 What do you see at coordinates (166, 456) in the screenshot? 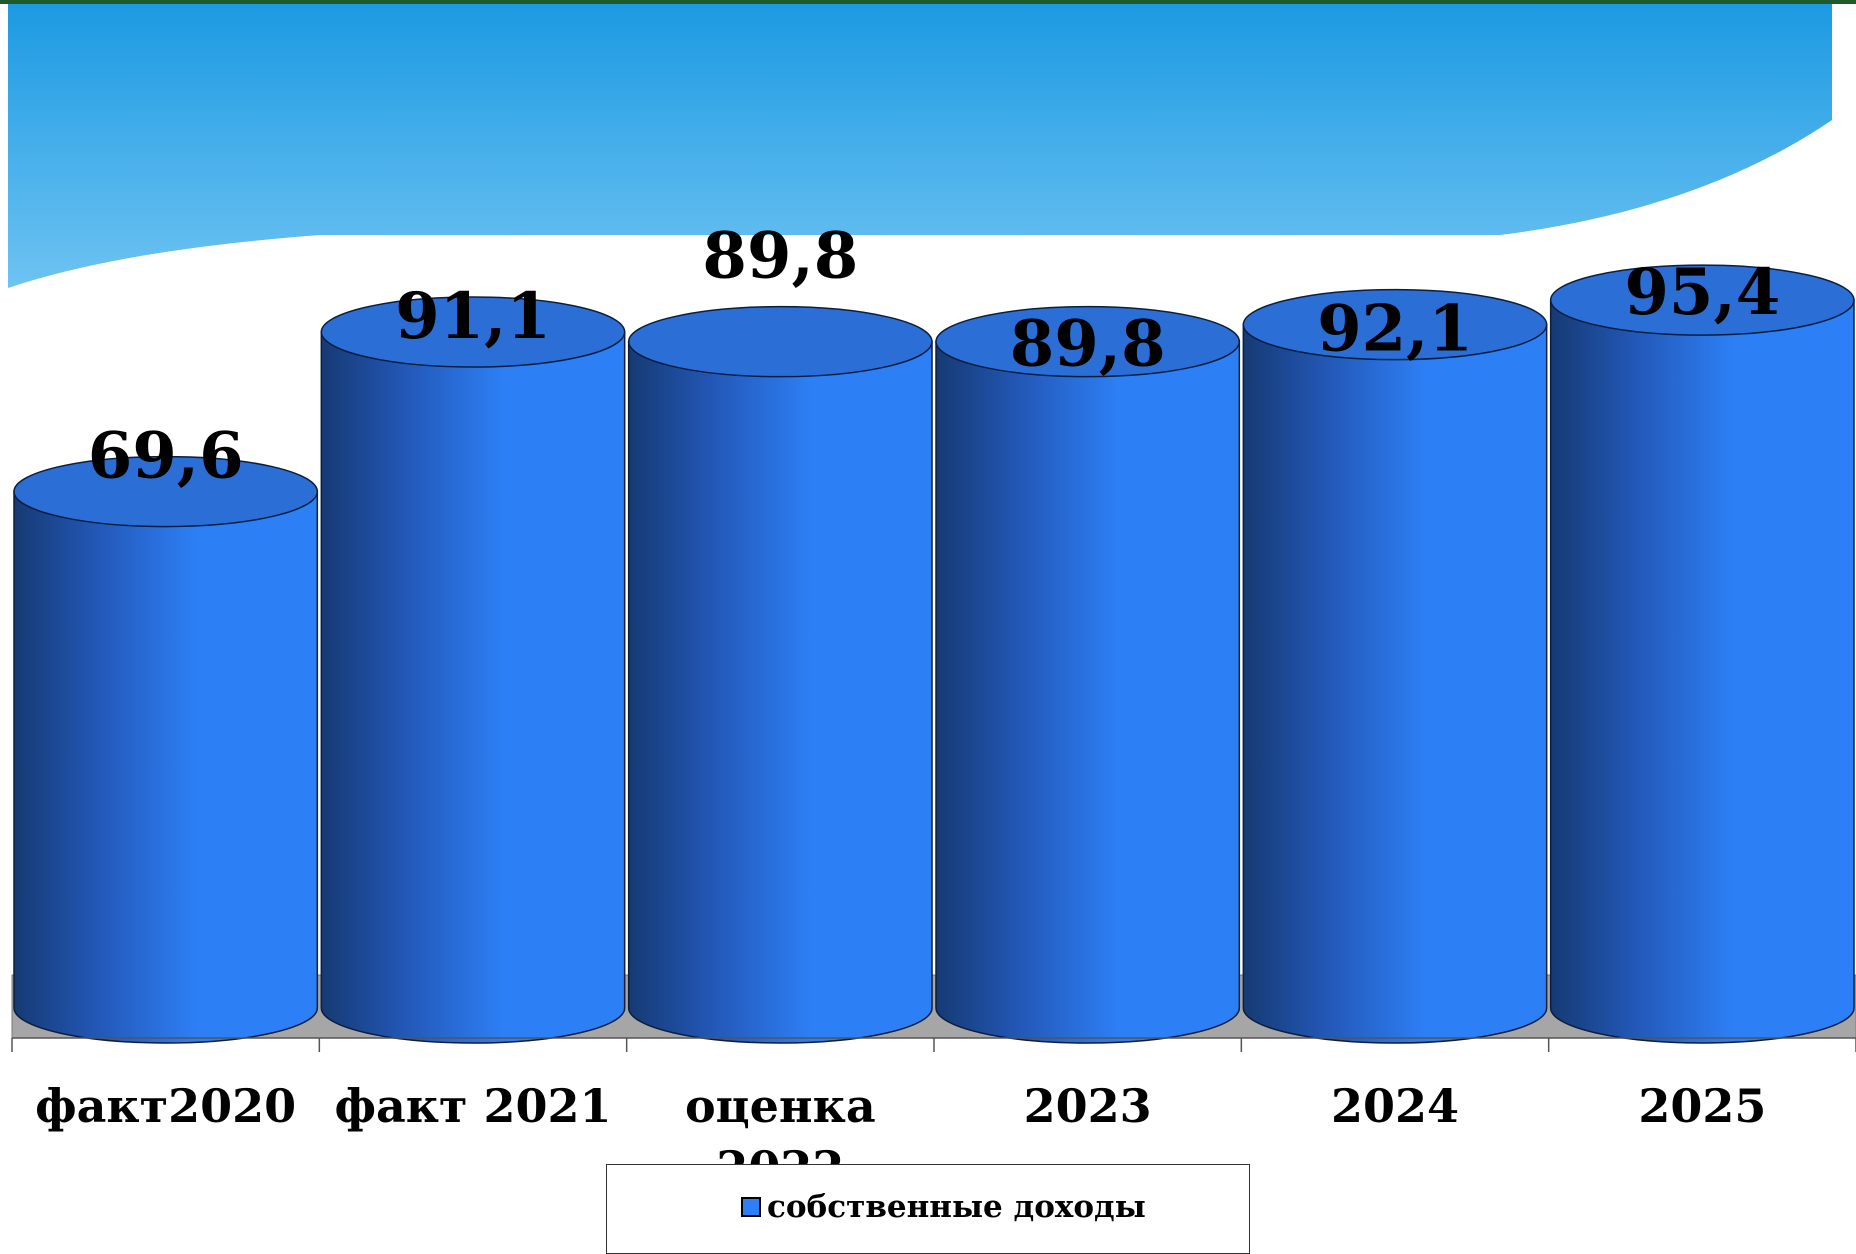
I see `data-label: 69,6` at bounding box center [166, 456].